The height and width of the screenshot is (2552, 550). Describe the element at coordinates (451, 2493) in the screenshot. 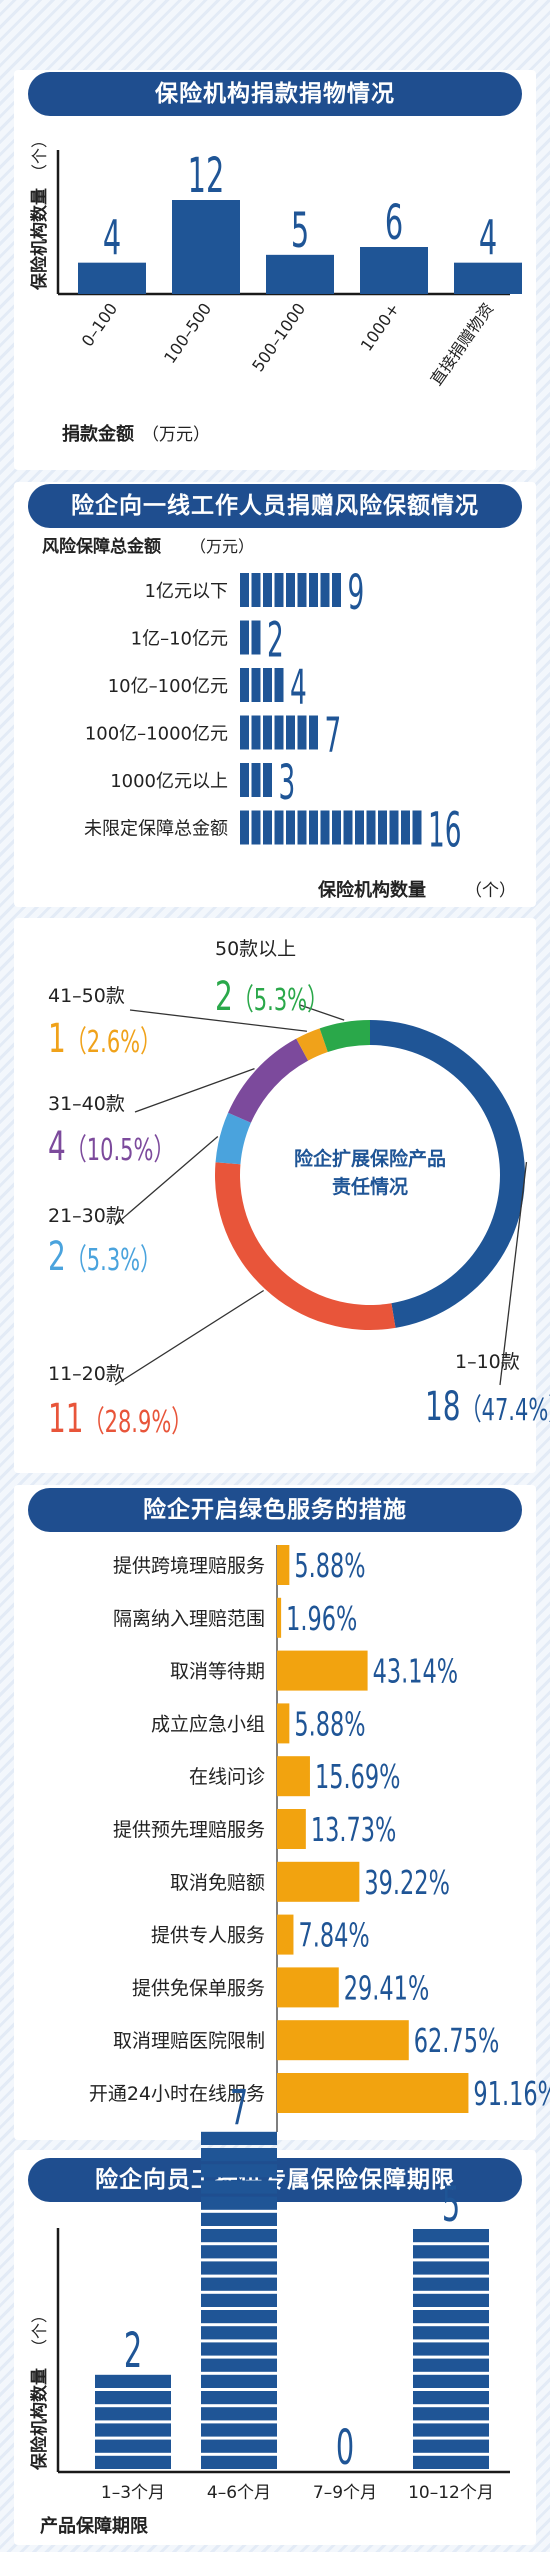

I see `x-tick-label: 10–12个月` at that location.